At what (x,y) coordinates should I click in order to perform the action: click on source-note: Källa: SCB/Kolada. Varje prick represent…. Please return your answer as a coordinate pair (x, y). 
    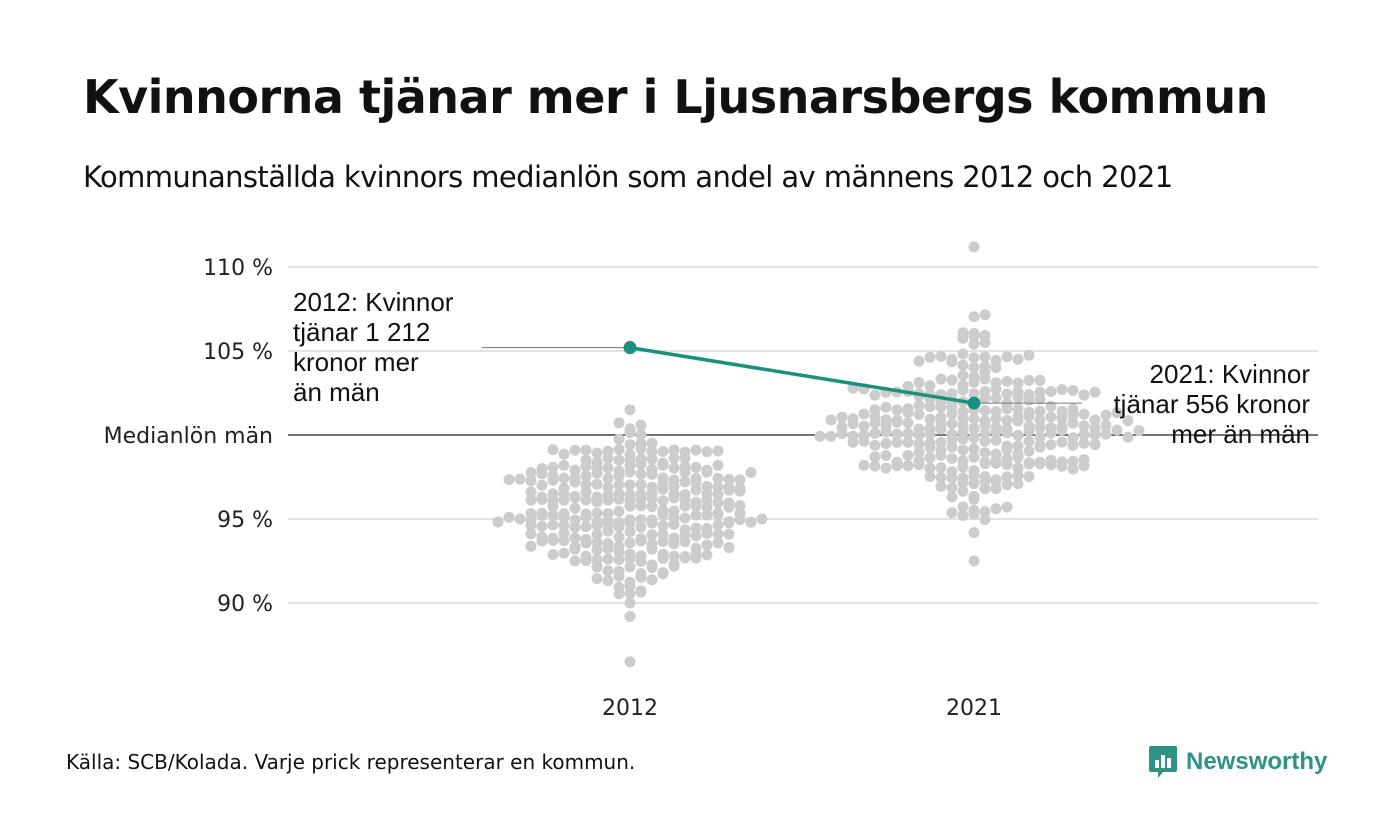
    Looking at the image, I should click on (351, 762).